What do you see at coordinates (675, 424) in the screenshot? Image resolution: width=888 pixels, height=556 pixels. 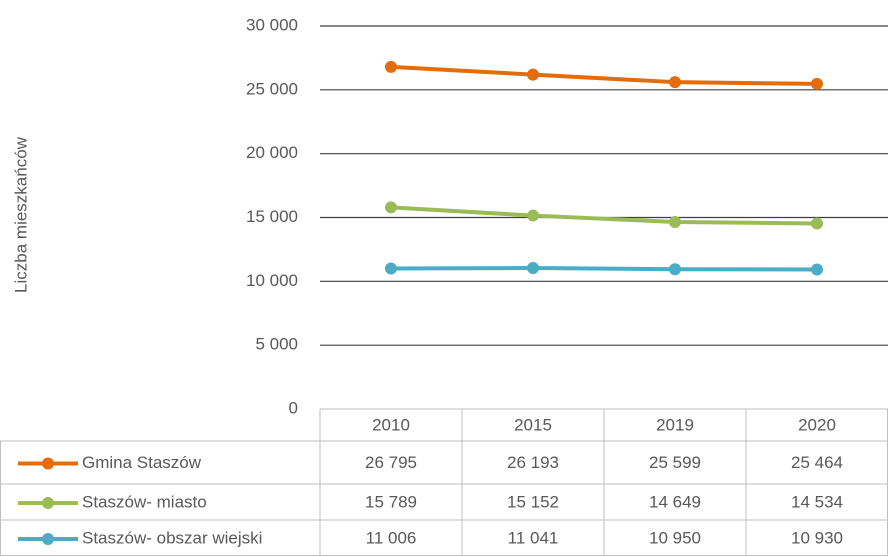 I see `x-tick-label: 2019` at bounding box center [675, 424].